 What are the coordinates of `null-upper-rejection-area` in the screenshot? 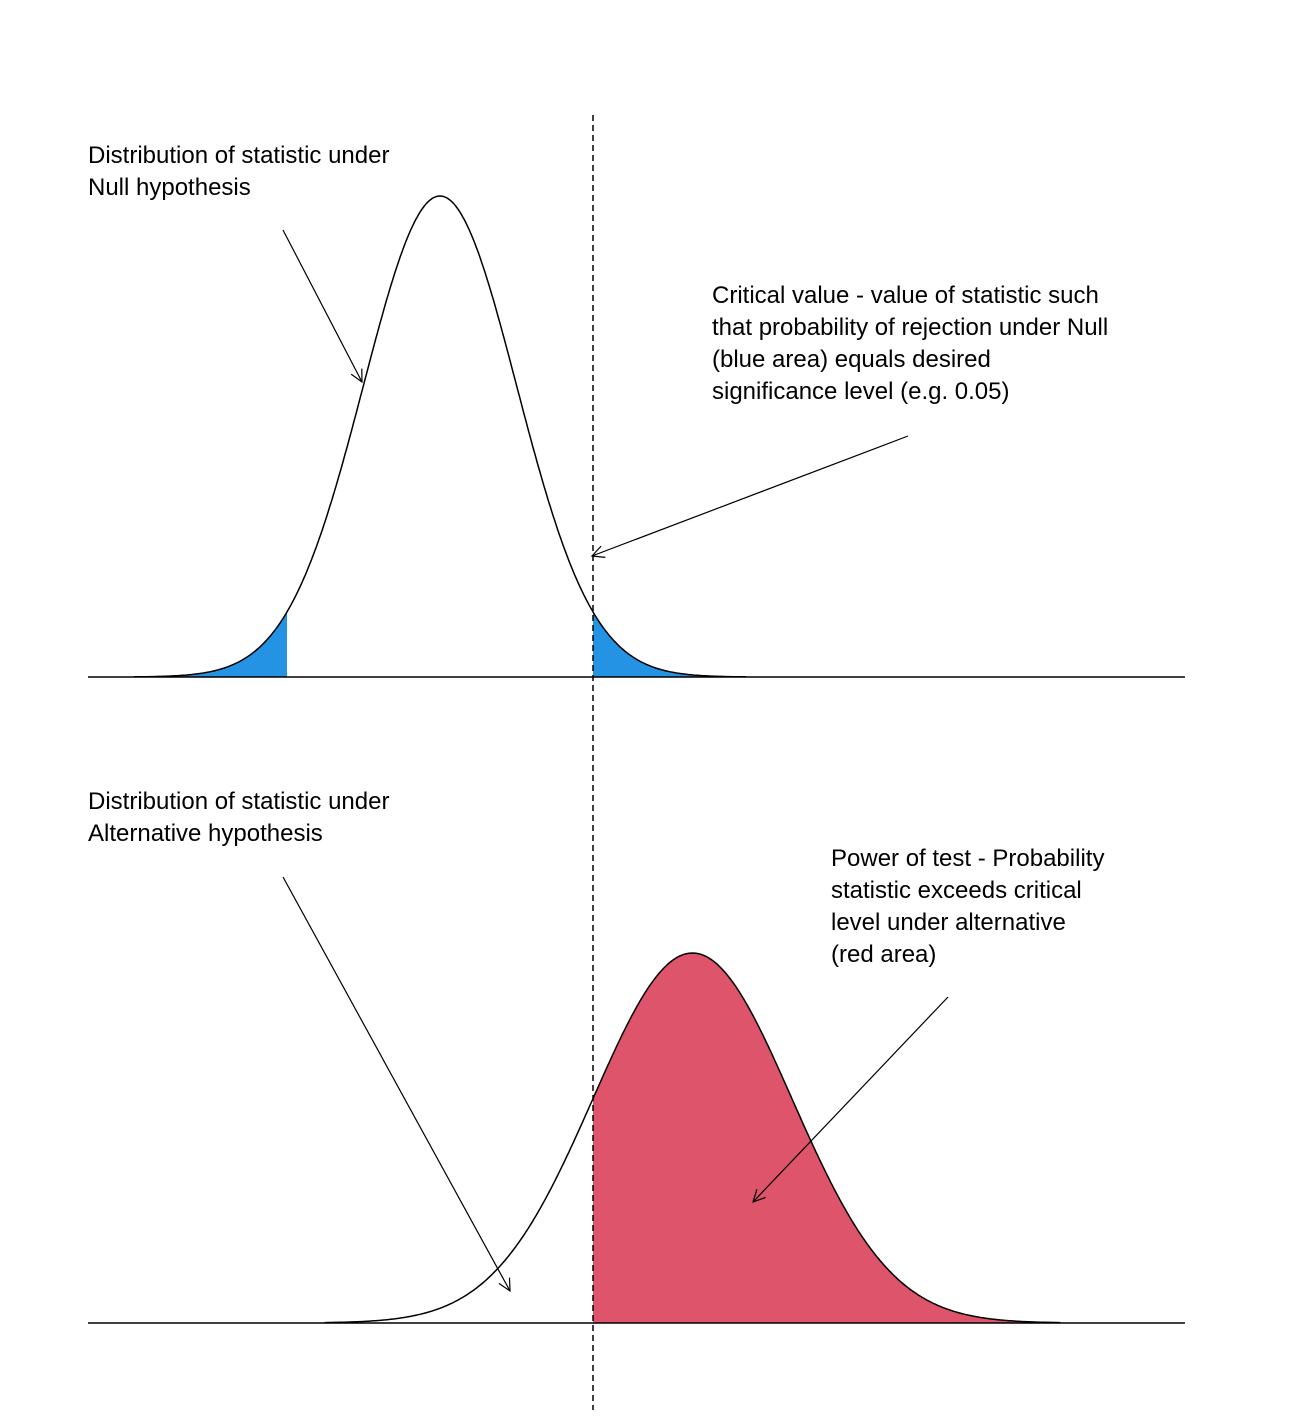 It's located at (669, 644).